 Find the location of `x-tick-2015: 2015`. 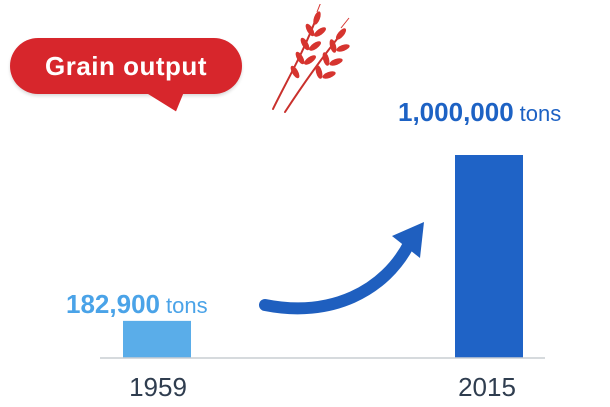

x-tick-2015: 2015 is located at coordinates (487, 387).